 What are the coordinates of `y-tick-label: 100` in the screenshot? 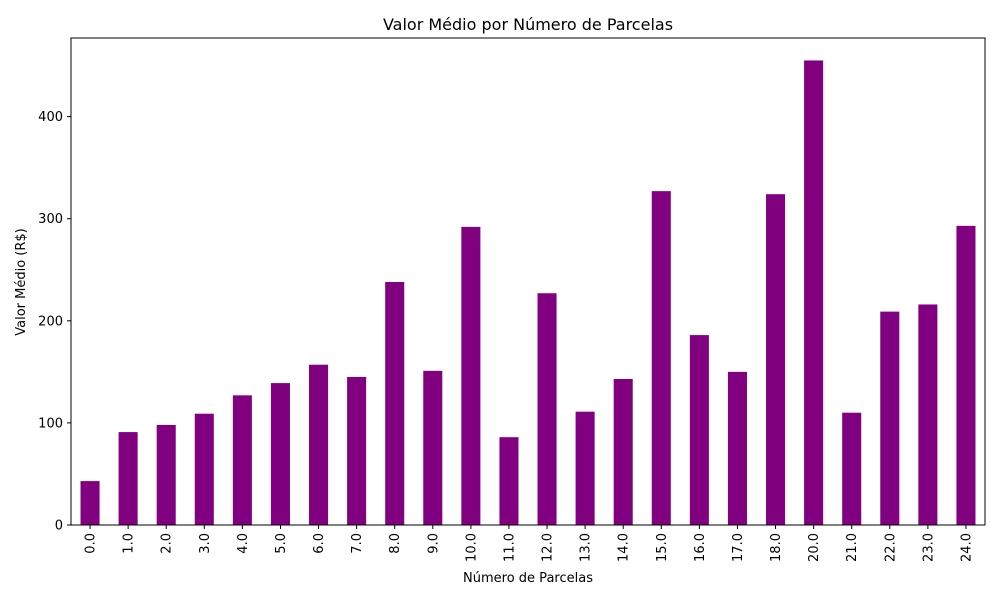 It's located at (50, 423).